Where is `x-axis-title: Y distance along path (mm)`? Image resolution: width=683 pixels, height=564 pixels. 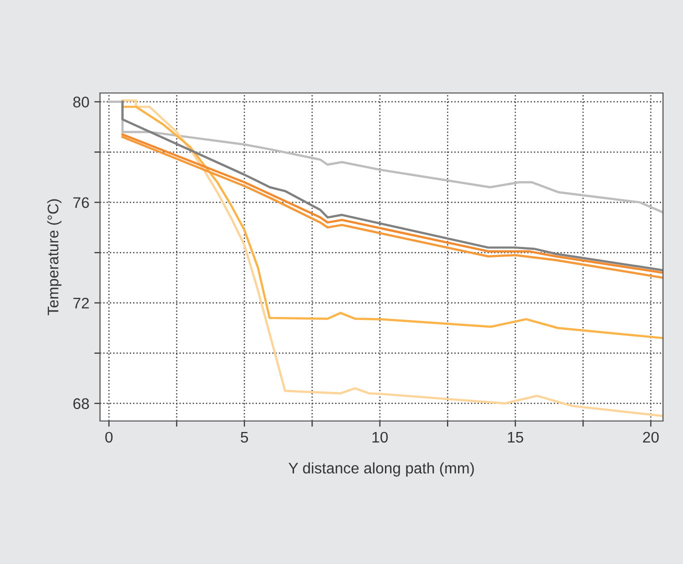 x-axis-title: Y distance along path (mm) is located at coordinates (381, 469).